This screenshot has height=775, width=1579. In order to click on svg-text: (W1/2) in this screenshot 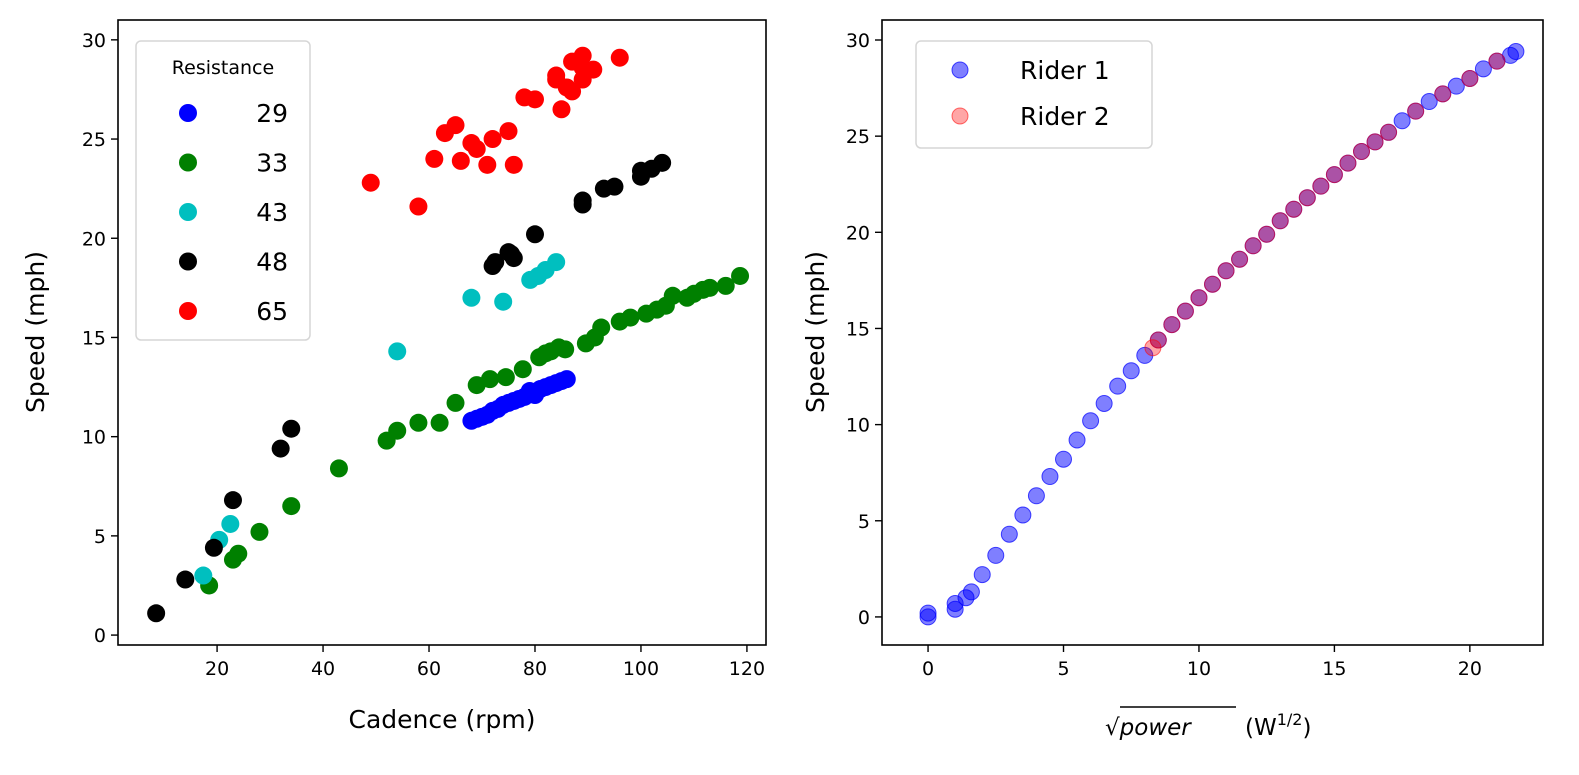, I will do `click(1278, 725)`.